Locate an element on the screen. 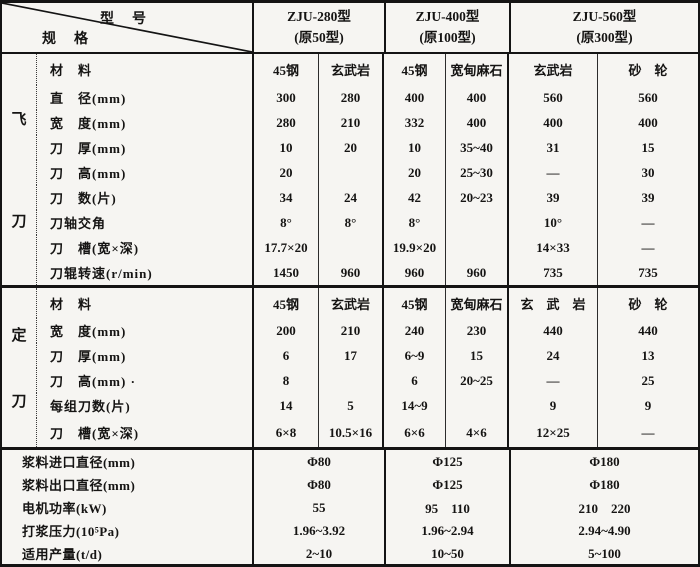 This screenshot has height=567, width=700. model-column-zju400: ZJU-400型 (原100型) is located at coordinates (446, 27).